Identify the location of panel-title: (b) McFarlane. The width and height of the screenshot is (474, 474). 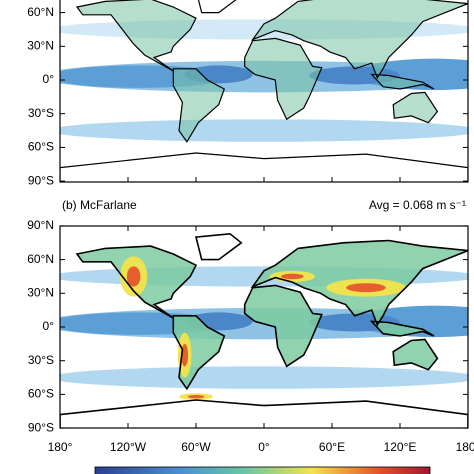
(99, 205).